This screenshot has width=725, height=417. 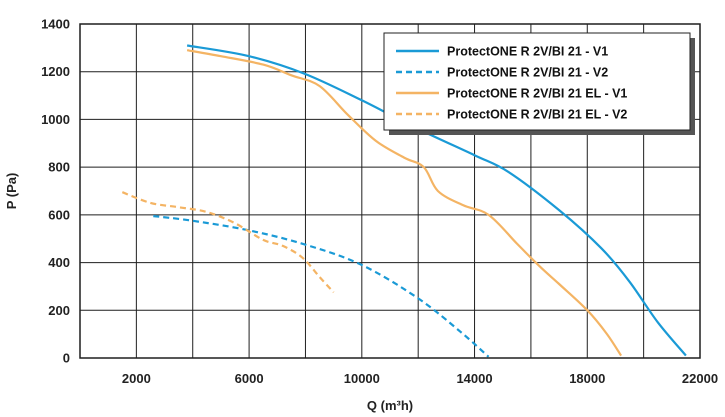 I want to click on y-tick-label: 800, so click(x=59, y=167).